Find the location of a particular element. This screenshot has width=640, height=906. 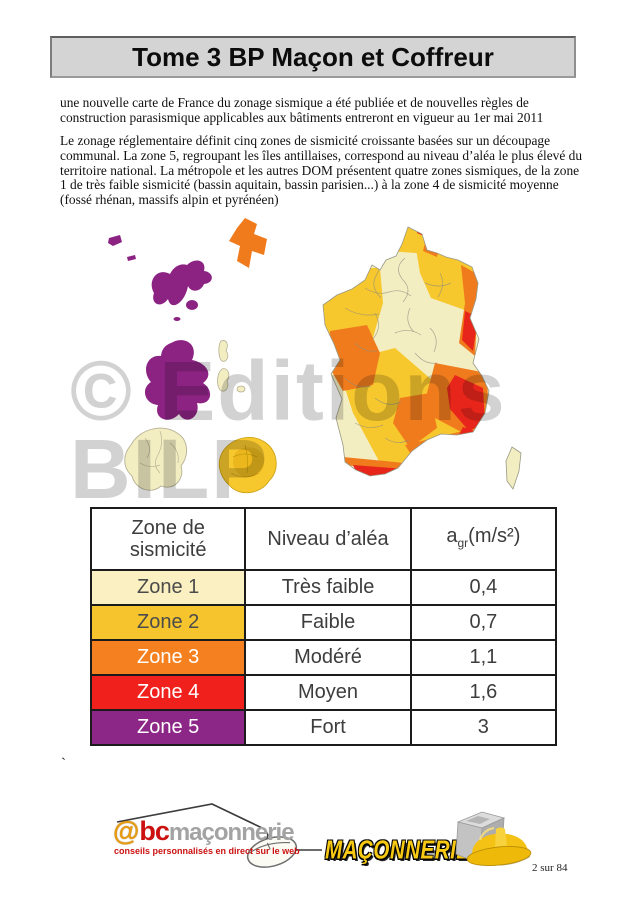

agr-cell-4: 1,6 is located at coordinates (483, 692).